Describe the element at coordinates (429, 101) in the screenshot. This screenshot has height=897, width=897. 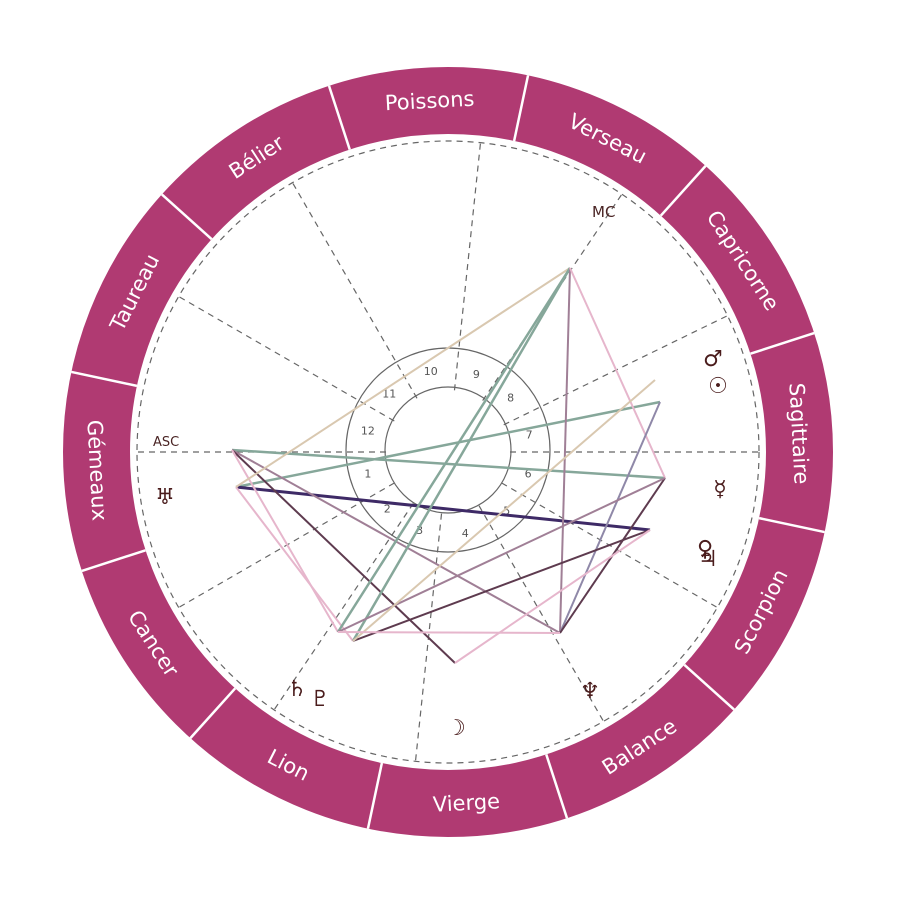
I see `sign-label: Poissons` at that location.